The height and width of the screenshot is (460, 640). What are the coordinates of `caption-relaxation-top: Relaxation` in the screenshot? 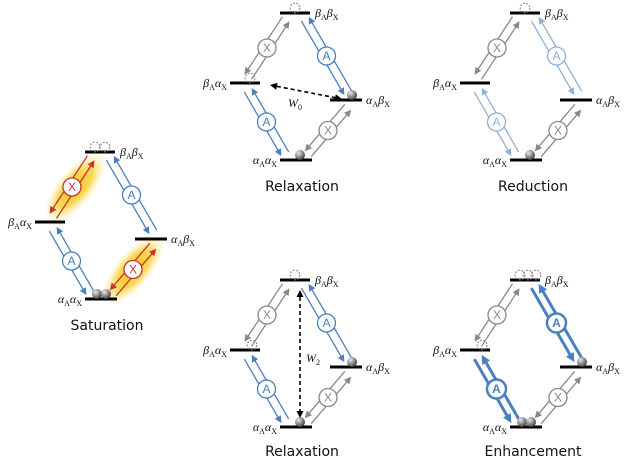 It's located at (302, 187).